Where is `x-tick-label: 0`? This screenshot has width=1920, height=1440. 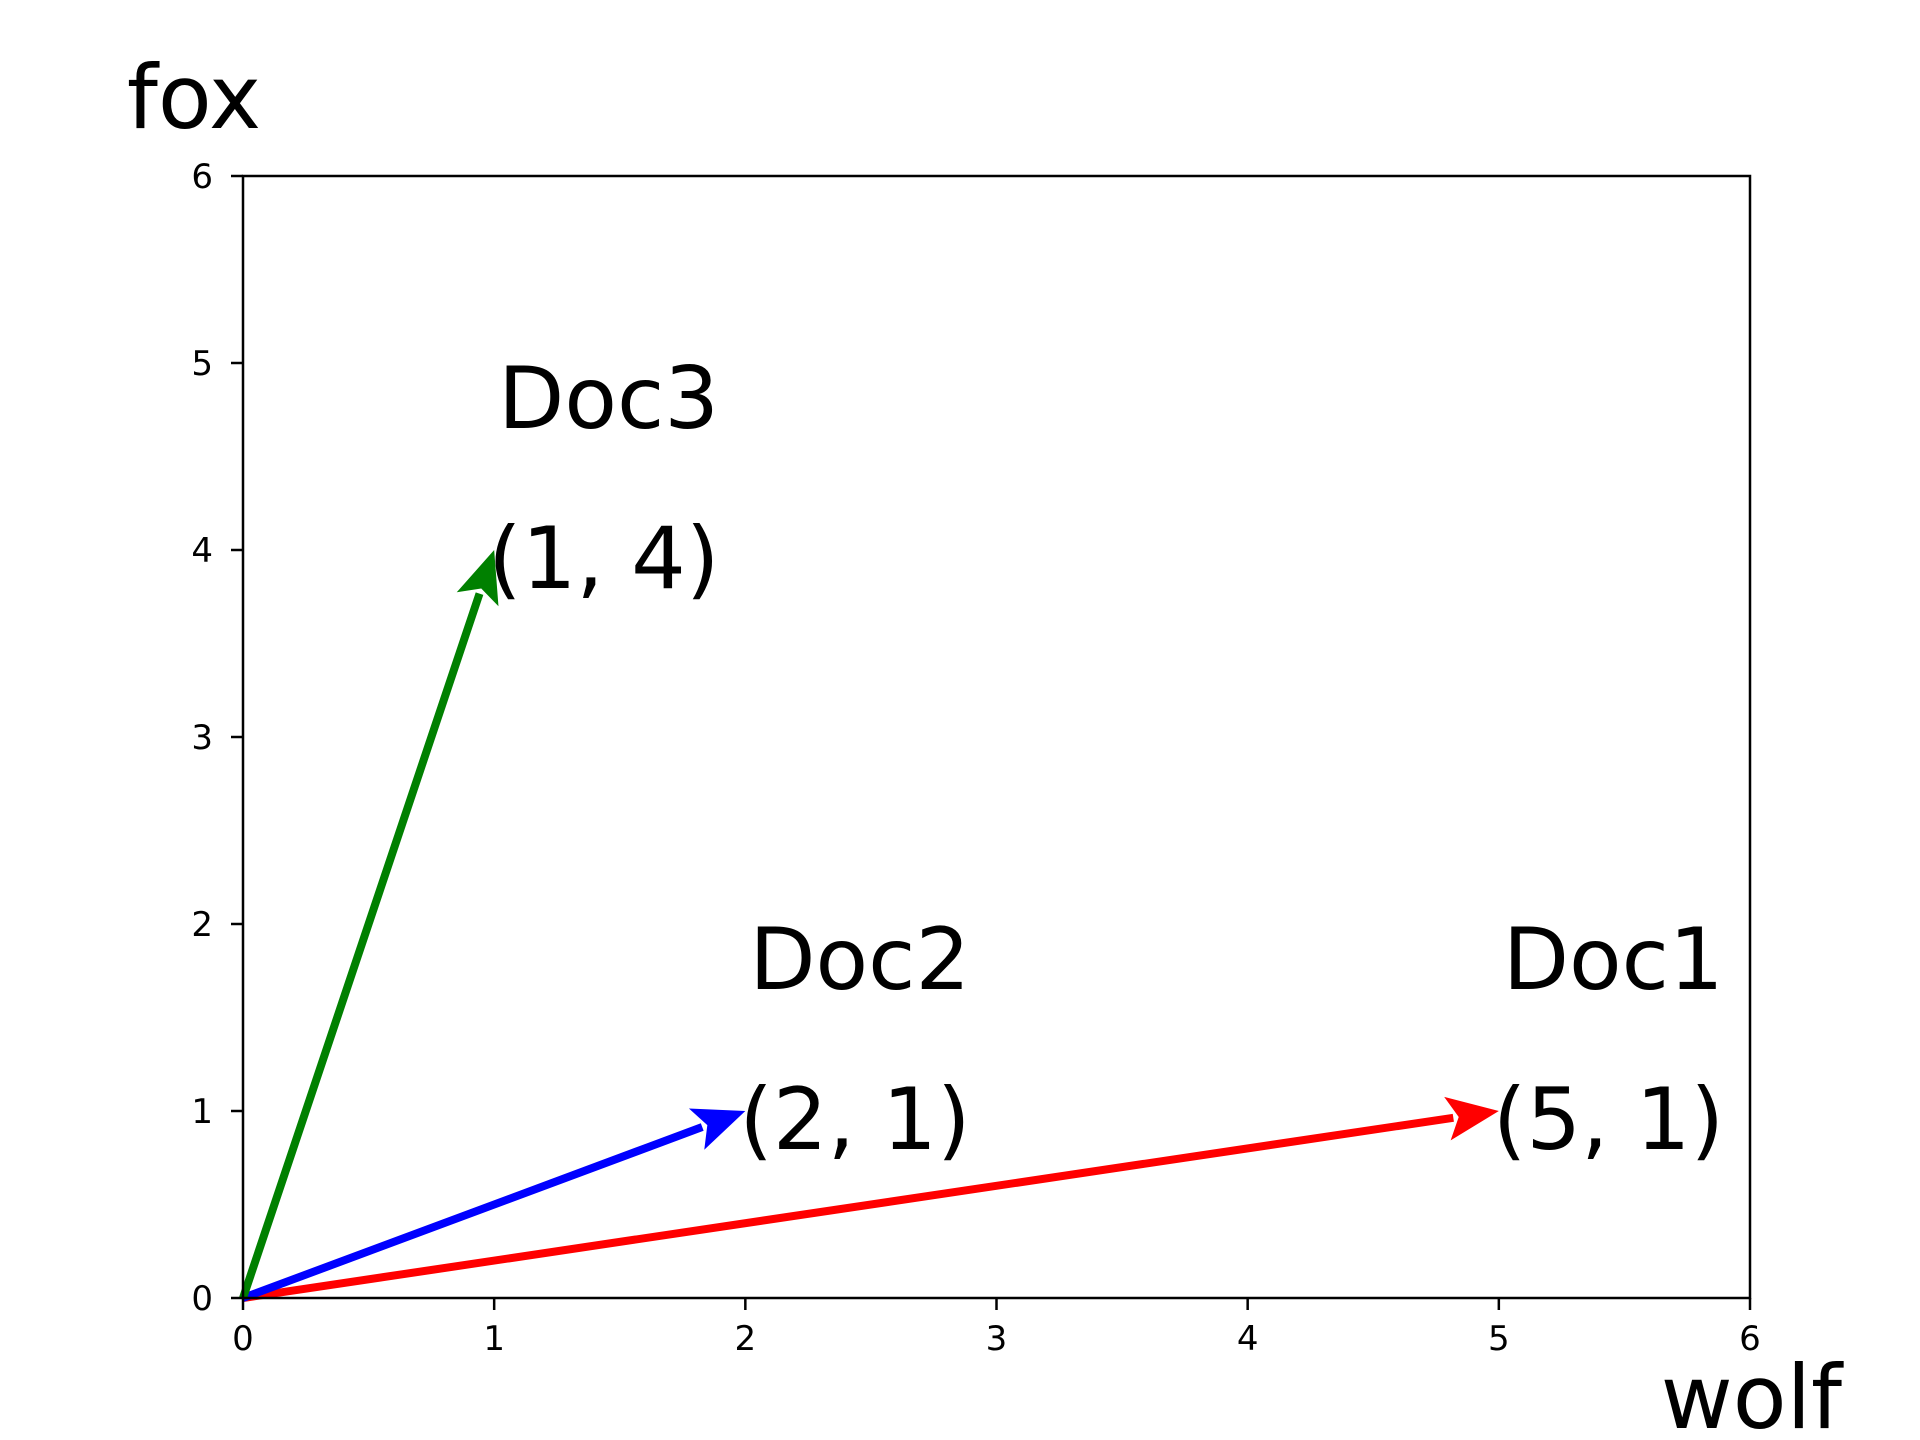
x-tick-label: 0 is located at coordinates (243, 1339).